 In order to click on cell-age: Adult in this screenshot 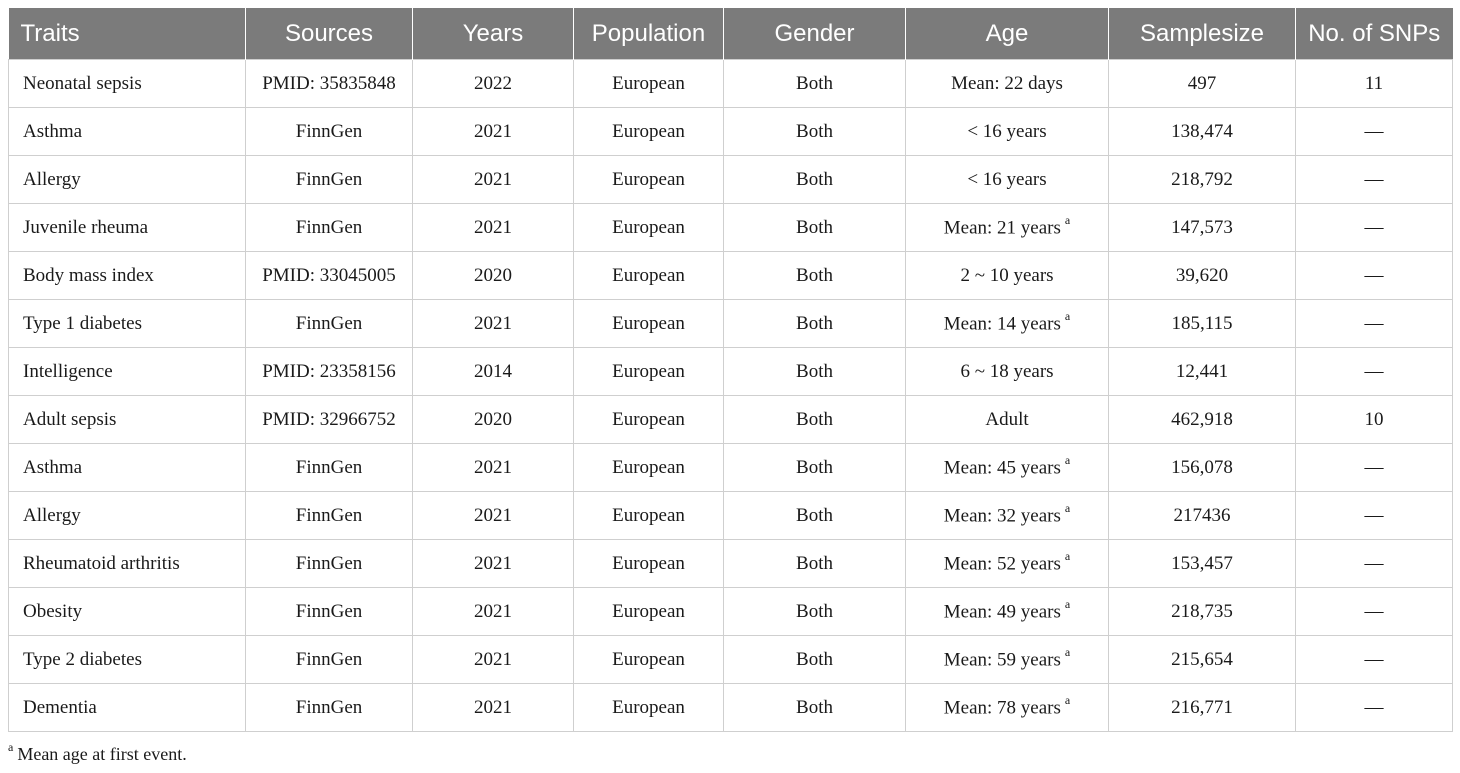, I will do `click(1007, 419)`.